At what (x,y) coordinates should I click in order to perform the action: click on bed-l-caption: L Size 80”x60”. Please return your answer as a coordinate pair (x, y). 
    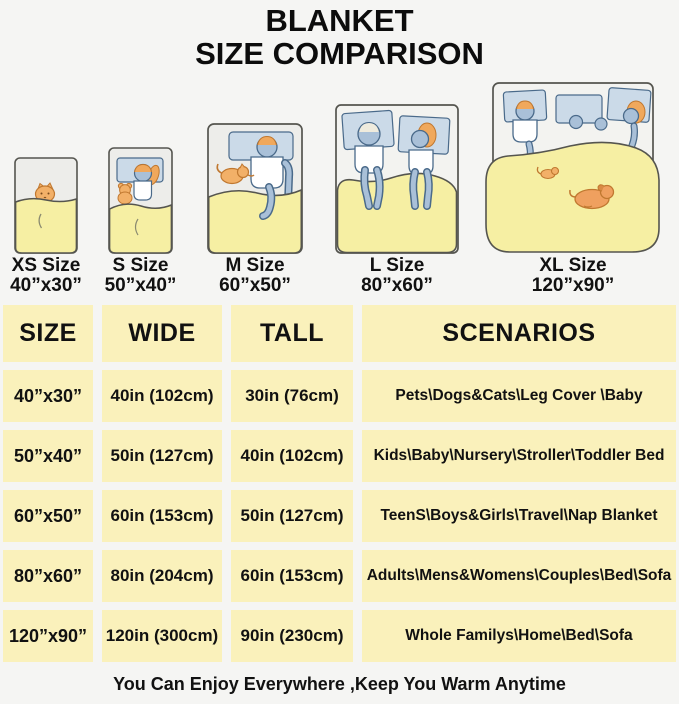
    Looking at the image, I should click on (397, 275).